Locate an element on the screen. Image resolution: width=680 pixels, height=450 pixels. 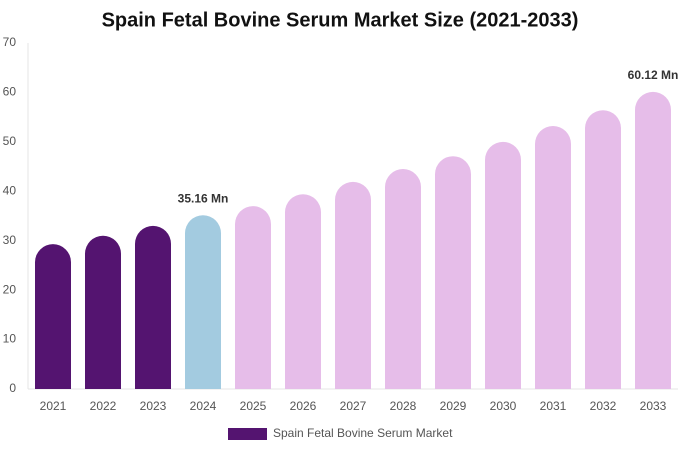
y-tick-label: 50 is located at coordinates (10, 141).